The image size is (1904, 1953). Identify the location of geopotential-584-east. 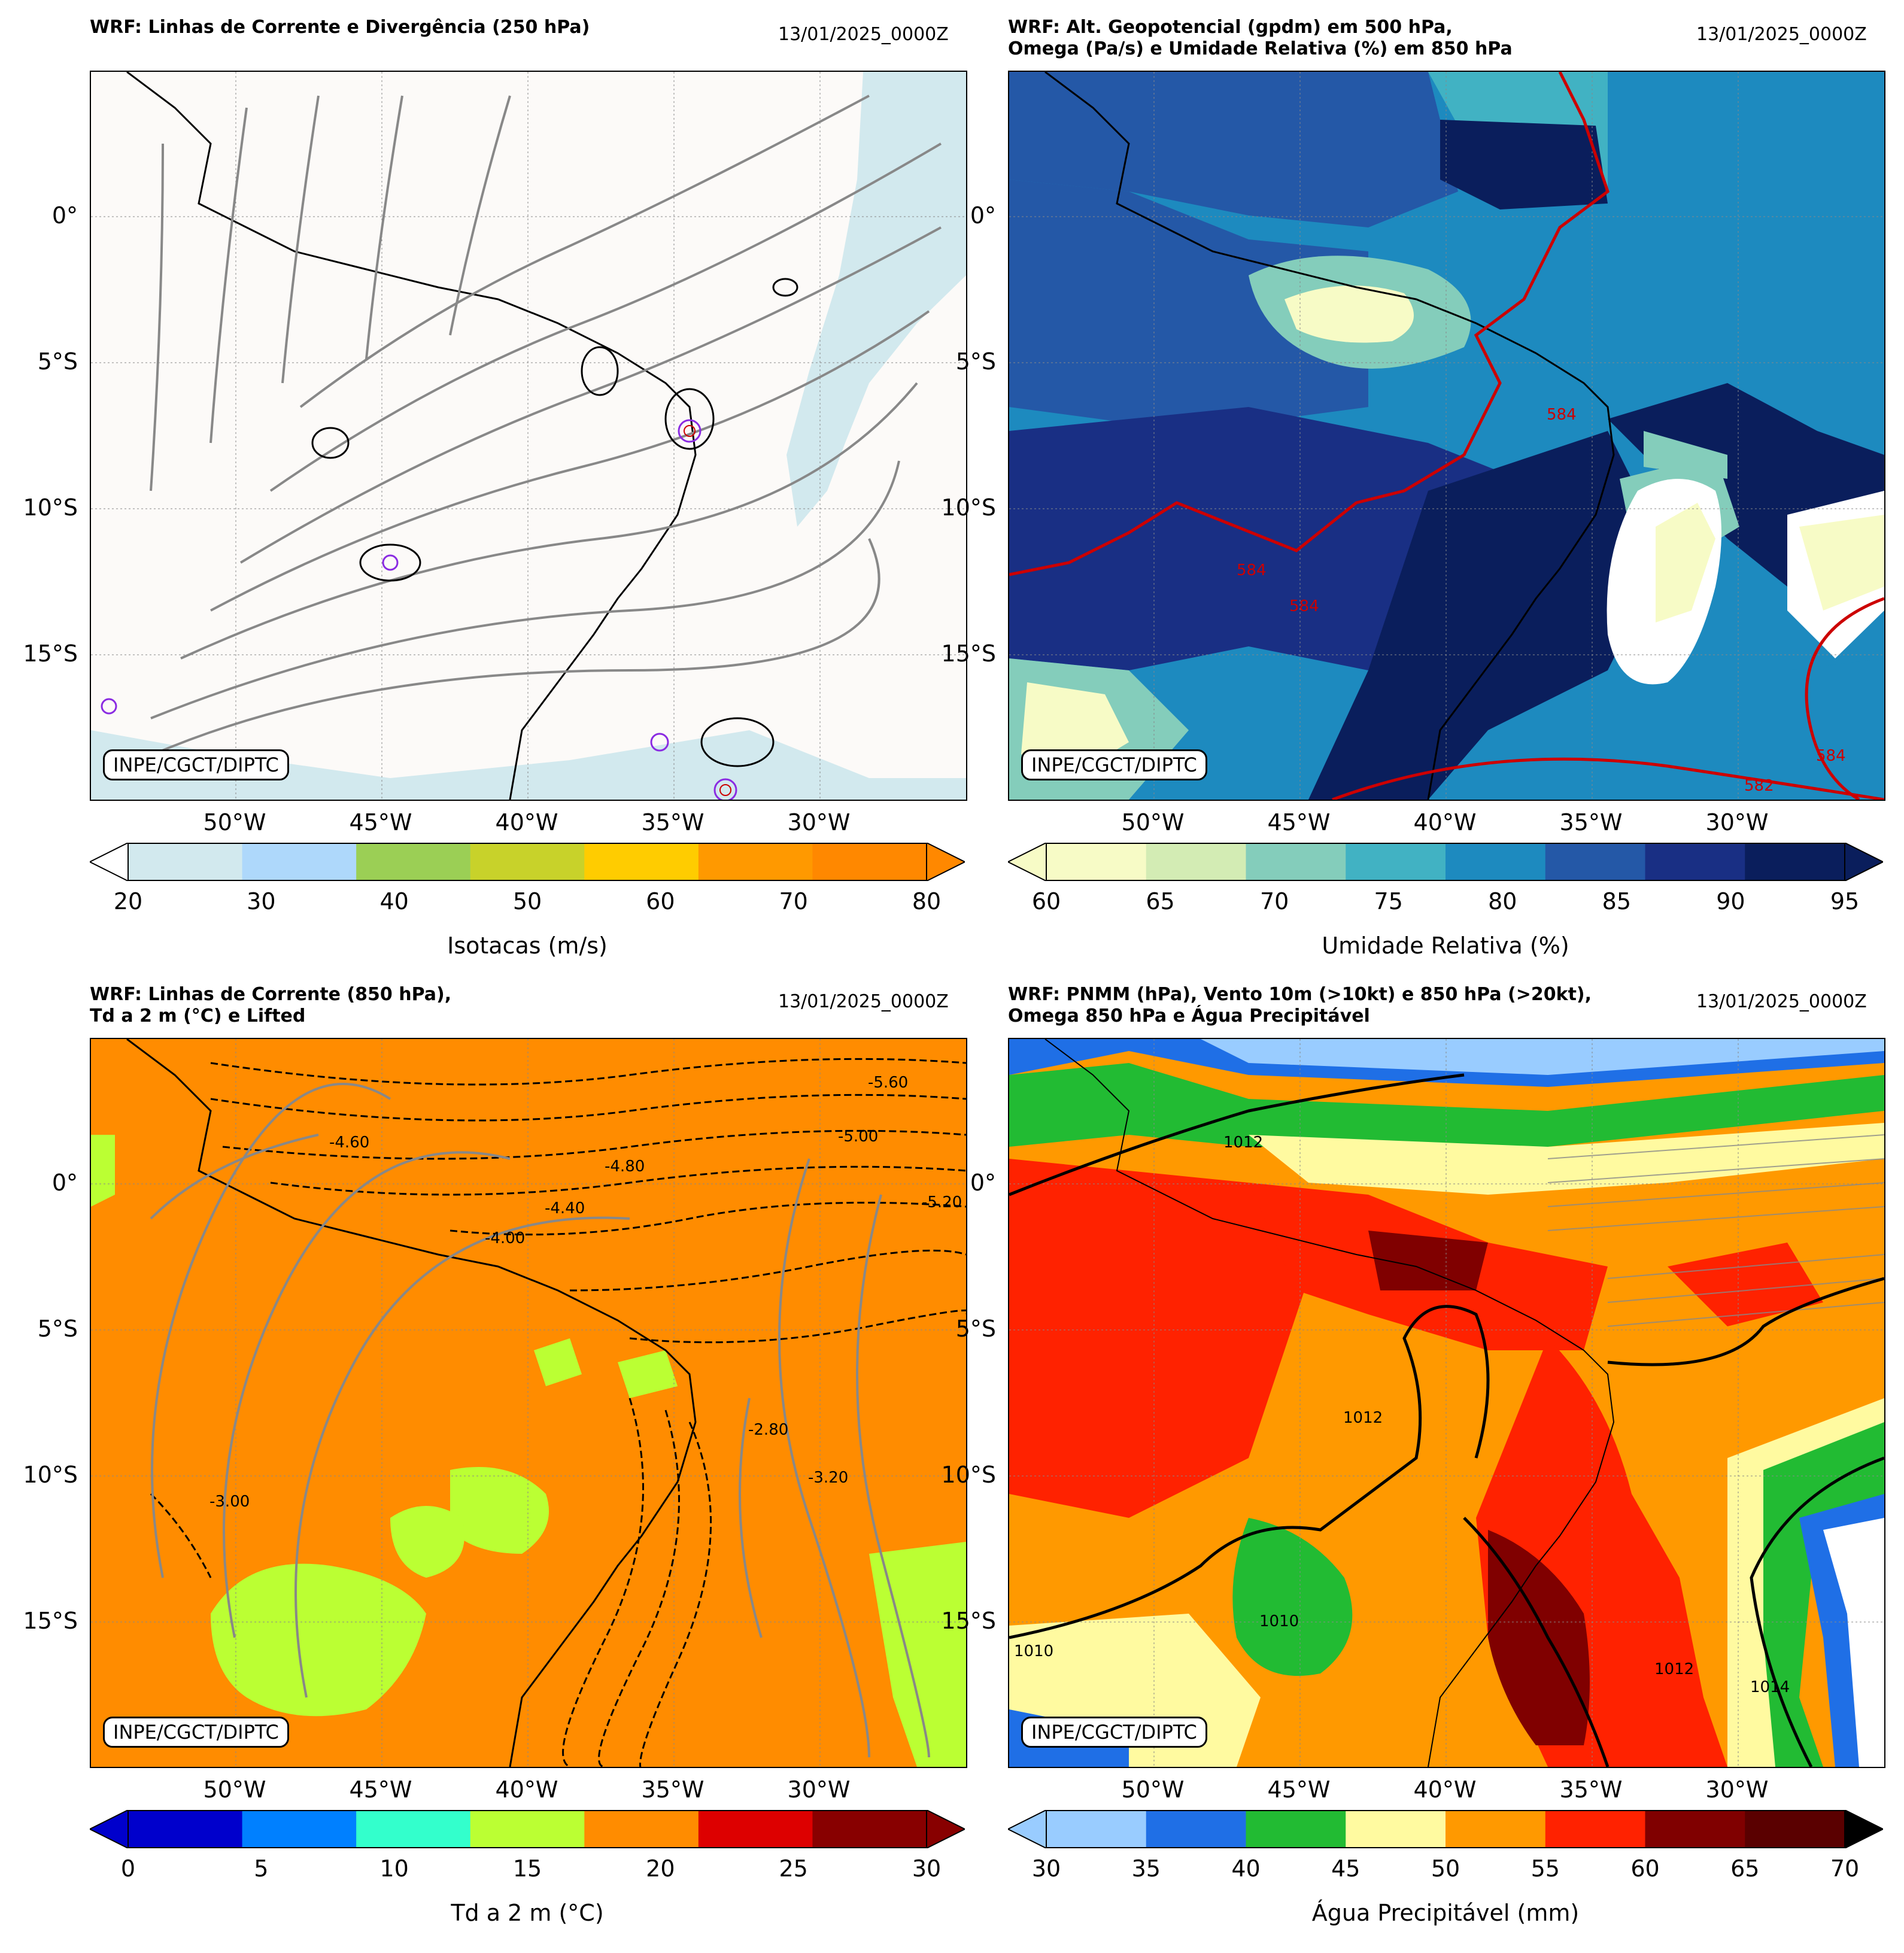
(1844, 699).